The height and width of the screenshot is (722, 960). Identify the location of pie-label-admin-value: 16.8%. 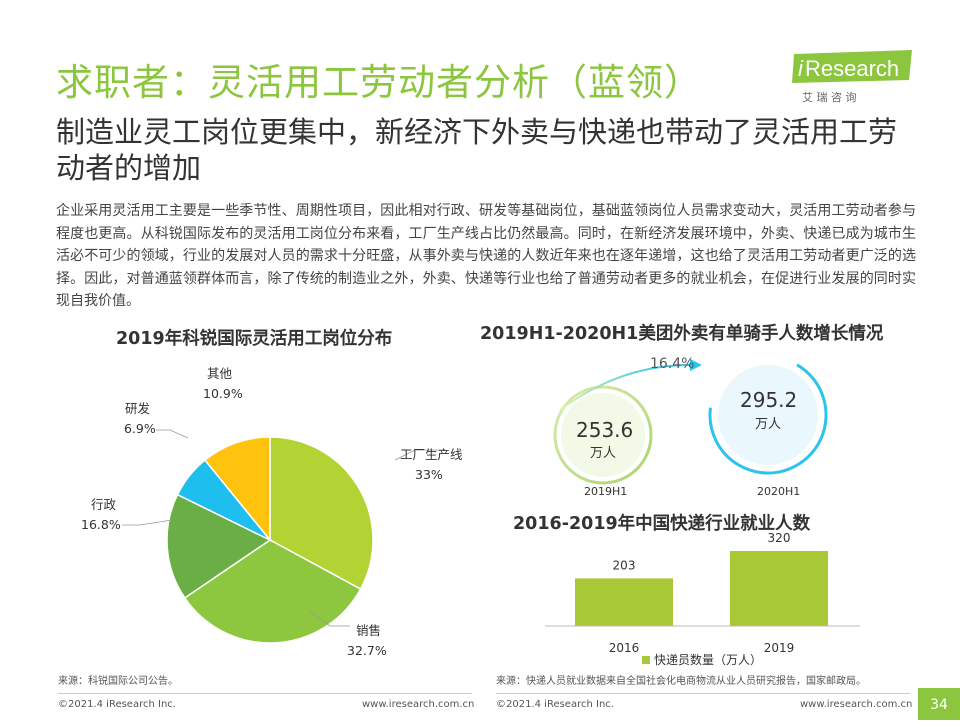
(101, 524).